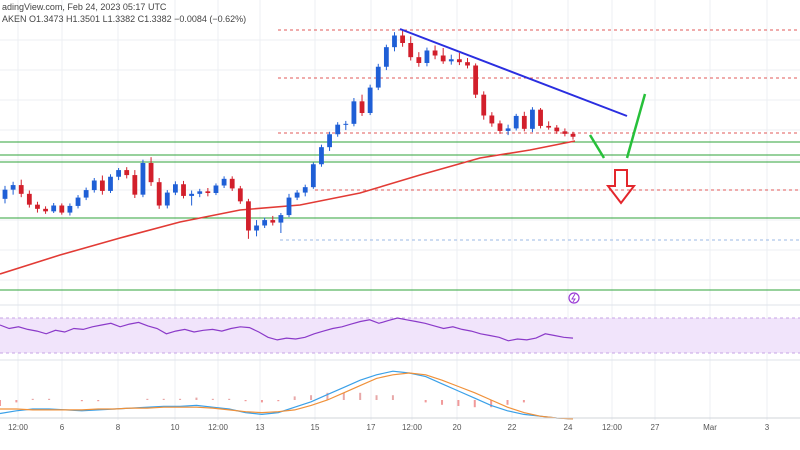  What do you see at coordinates (612, 427) in the screenshot?
I see `x-tick-label-12: 12:00` at bounding box center [612, 427].